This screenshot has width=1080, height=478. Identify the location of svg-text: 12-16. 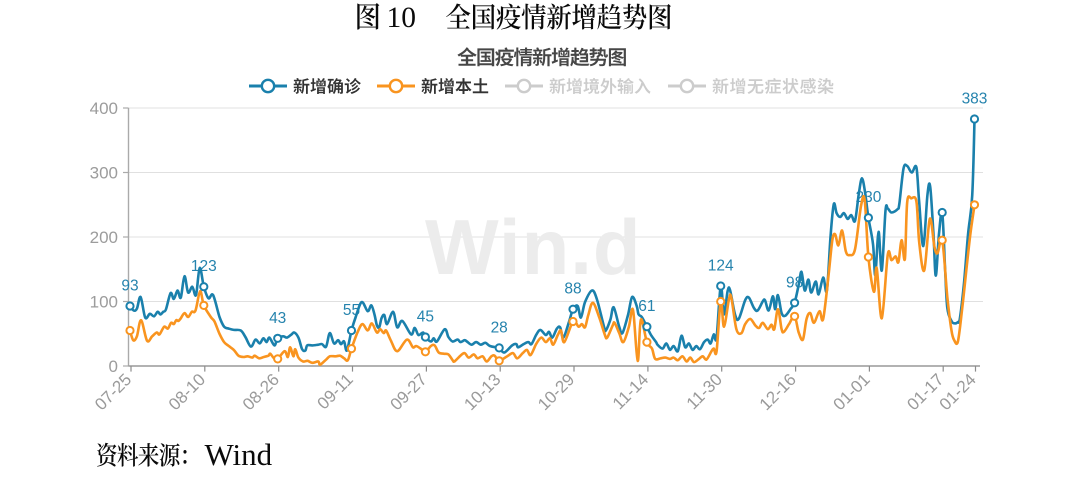
(778, 392).